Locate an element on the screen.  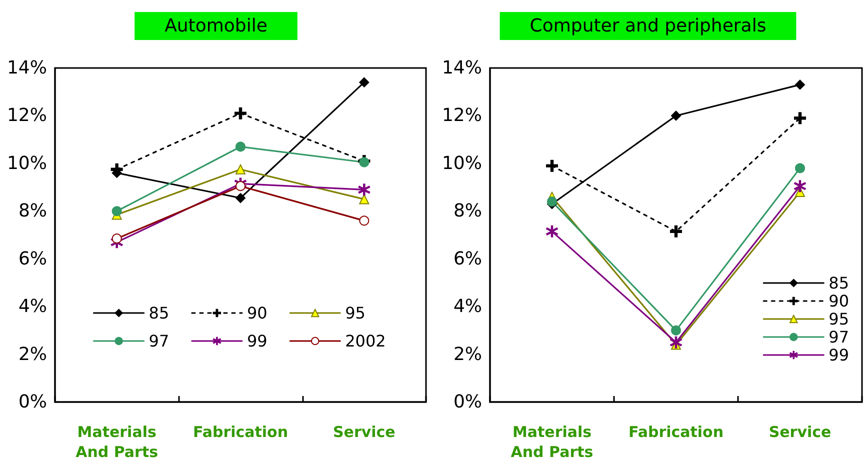
legend-label: 2002 is located at coordinates (365, 341).